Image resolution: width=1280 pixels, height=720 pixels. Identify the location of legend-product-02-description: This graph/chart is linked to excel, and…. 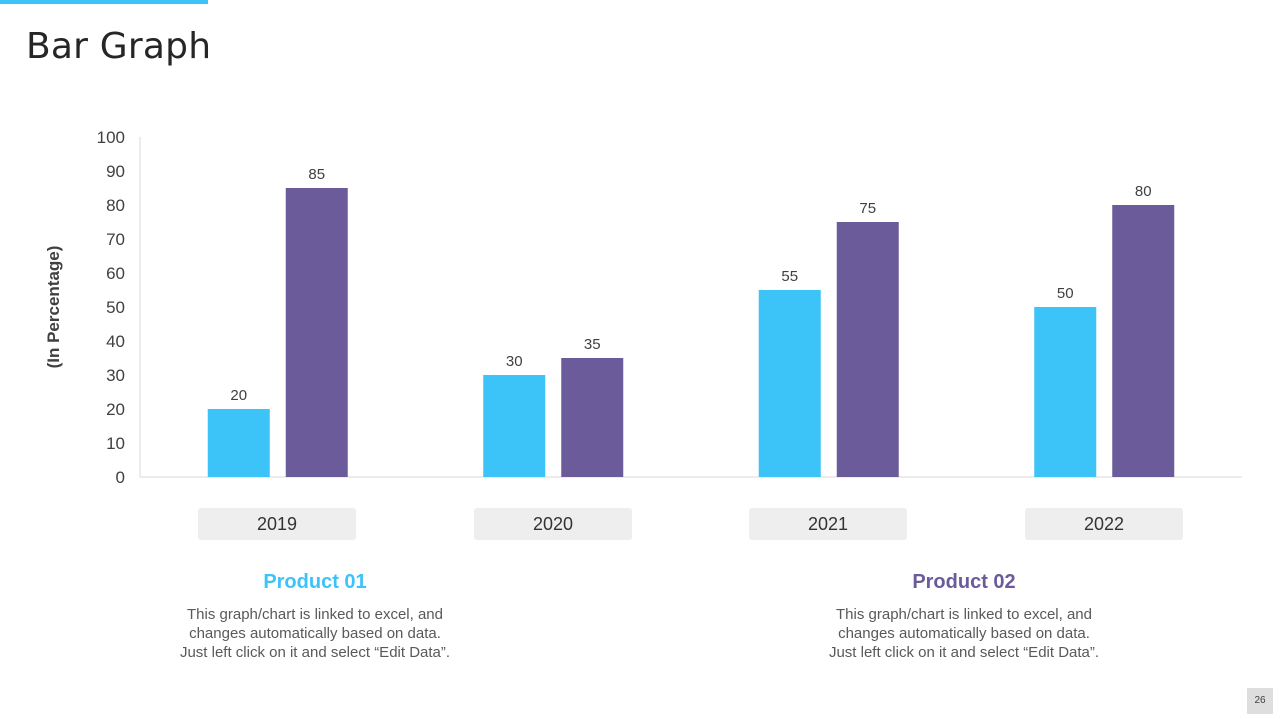
(964, 633).